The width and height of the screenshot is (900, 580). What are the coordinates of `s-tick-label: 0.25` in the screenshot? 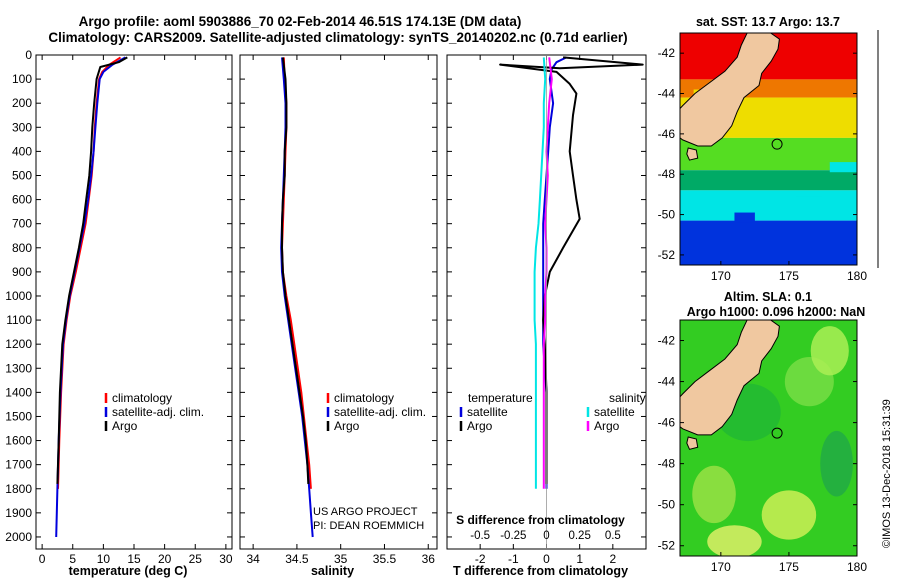 It's located at (579, 536).